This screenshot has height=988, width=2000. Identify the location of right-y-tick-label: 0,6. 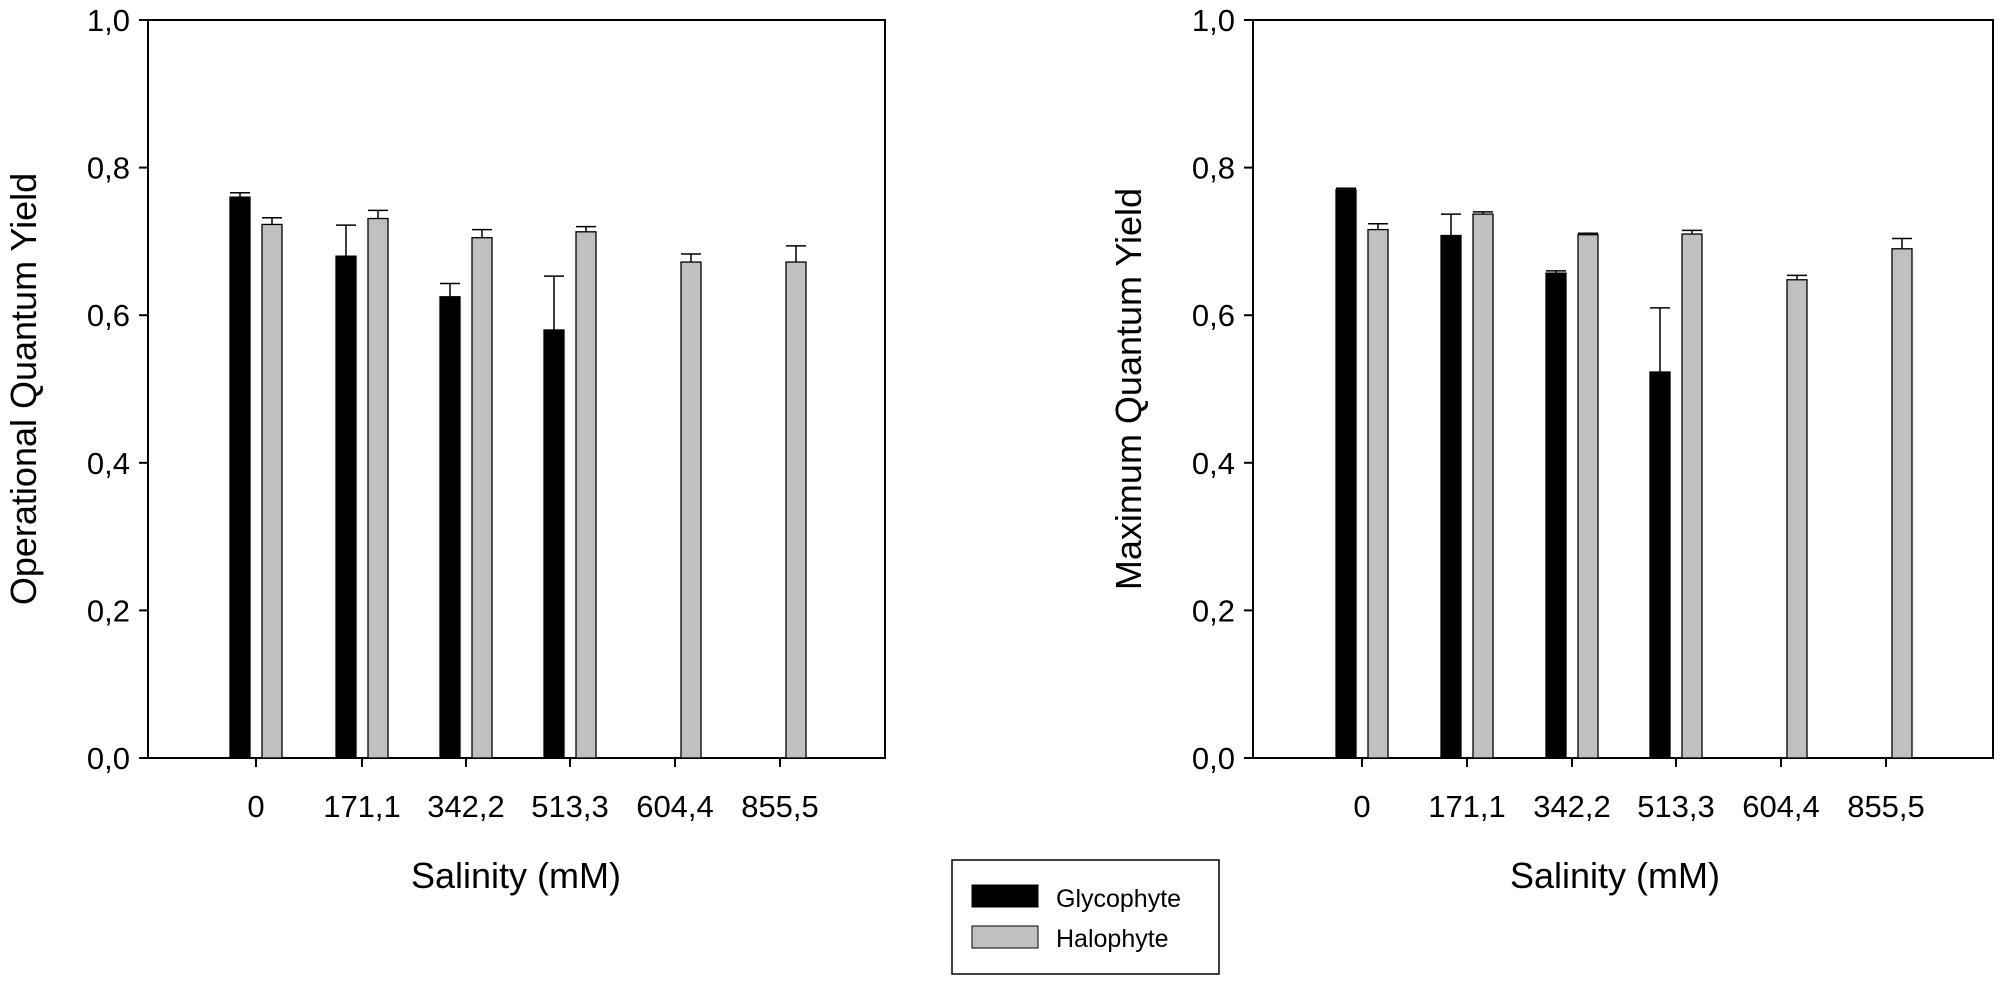
(1213, 315).